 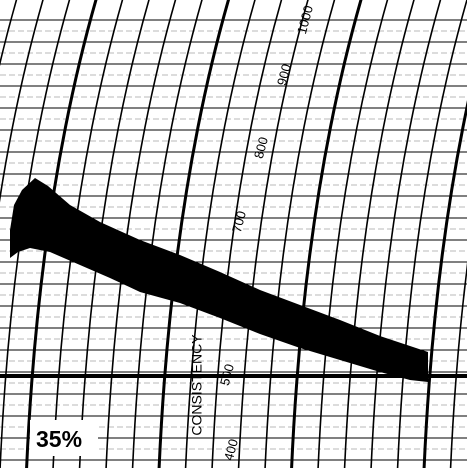 I want to click on axis-label: CONSISTENCY, so click(x=197, y=385).